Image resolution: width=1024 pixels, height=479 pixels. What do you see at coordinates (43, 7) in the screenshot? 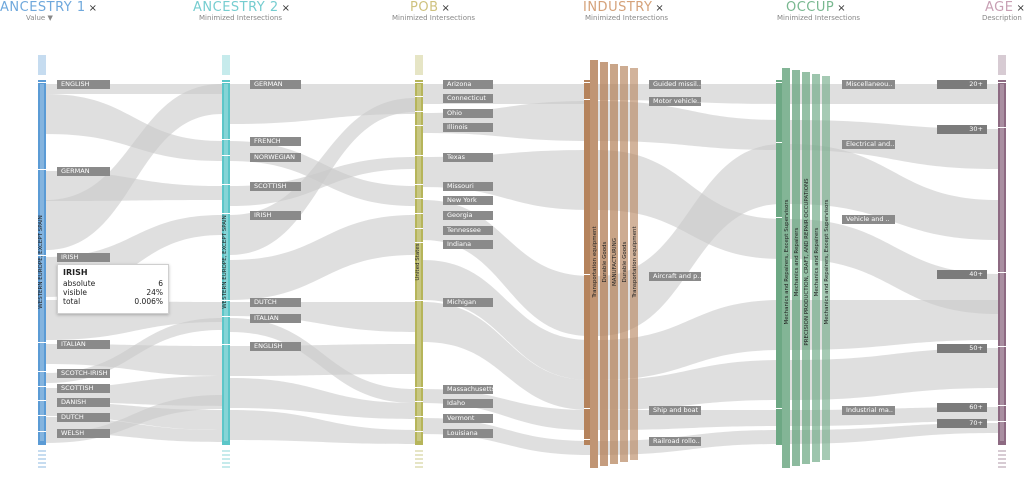
I see `dimension-title-text: ANCESTRY 1` at bounding box center [43, 7].